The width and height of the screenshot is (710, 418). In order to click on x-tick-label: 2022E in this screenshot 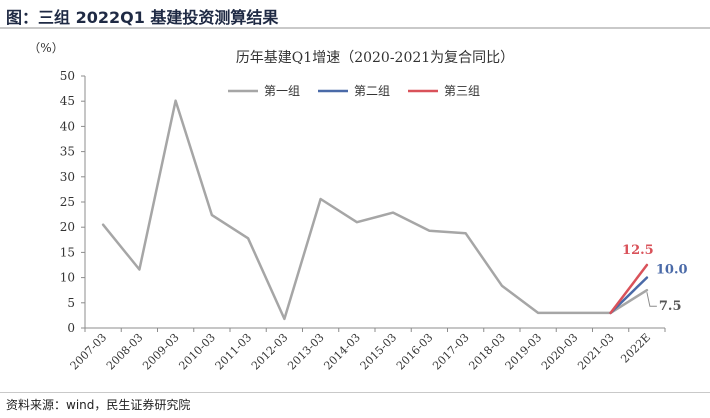, I will do `click(635, 348)`.